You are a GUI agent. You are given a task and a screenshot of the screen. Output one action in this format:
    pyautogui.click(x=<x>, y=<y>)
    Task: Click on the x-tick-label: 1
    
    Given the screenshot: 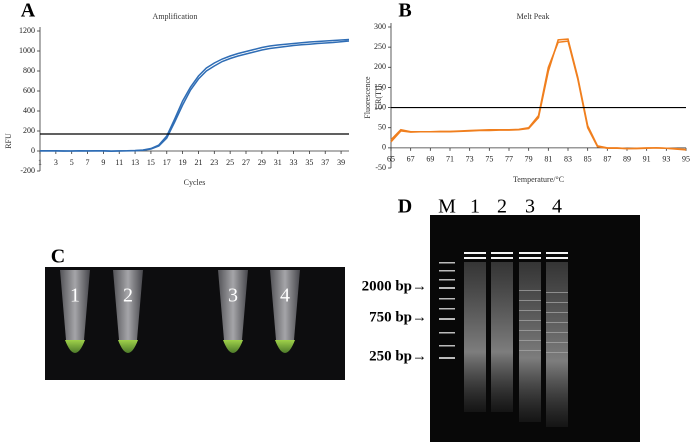 What is the action you would take?
    pyautogui.click(x=40, y=162)
    